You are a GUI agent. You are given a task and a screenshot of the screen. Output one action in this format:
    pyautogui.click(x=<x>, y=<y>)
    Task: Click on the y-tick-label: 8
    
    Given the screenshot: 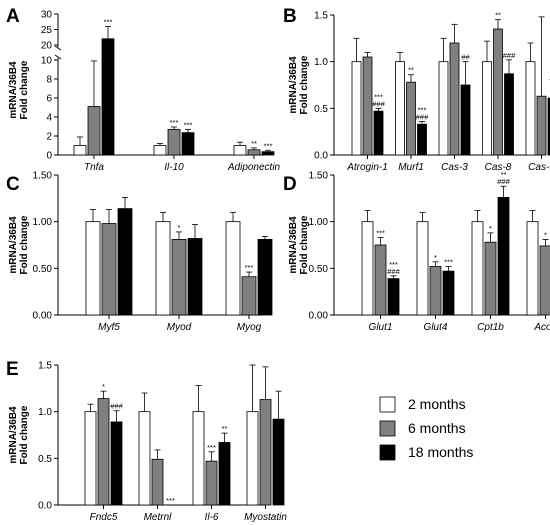 What is the action you would take?
    pyautogui.click(x=49, y=80)
    